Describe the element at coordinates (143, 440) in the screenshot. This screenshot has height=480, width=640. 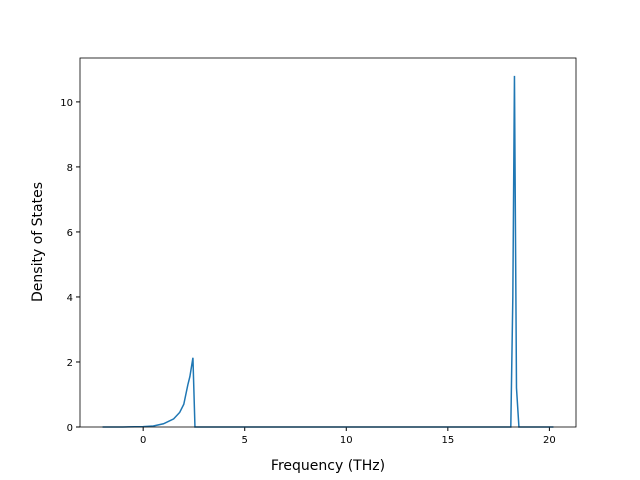
I see `x-tick-label: 0` at that location.